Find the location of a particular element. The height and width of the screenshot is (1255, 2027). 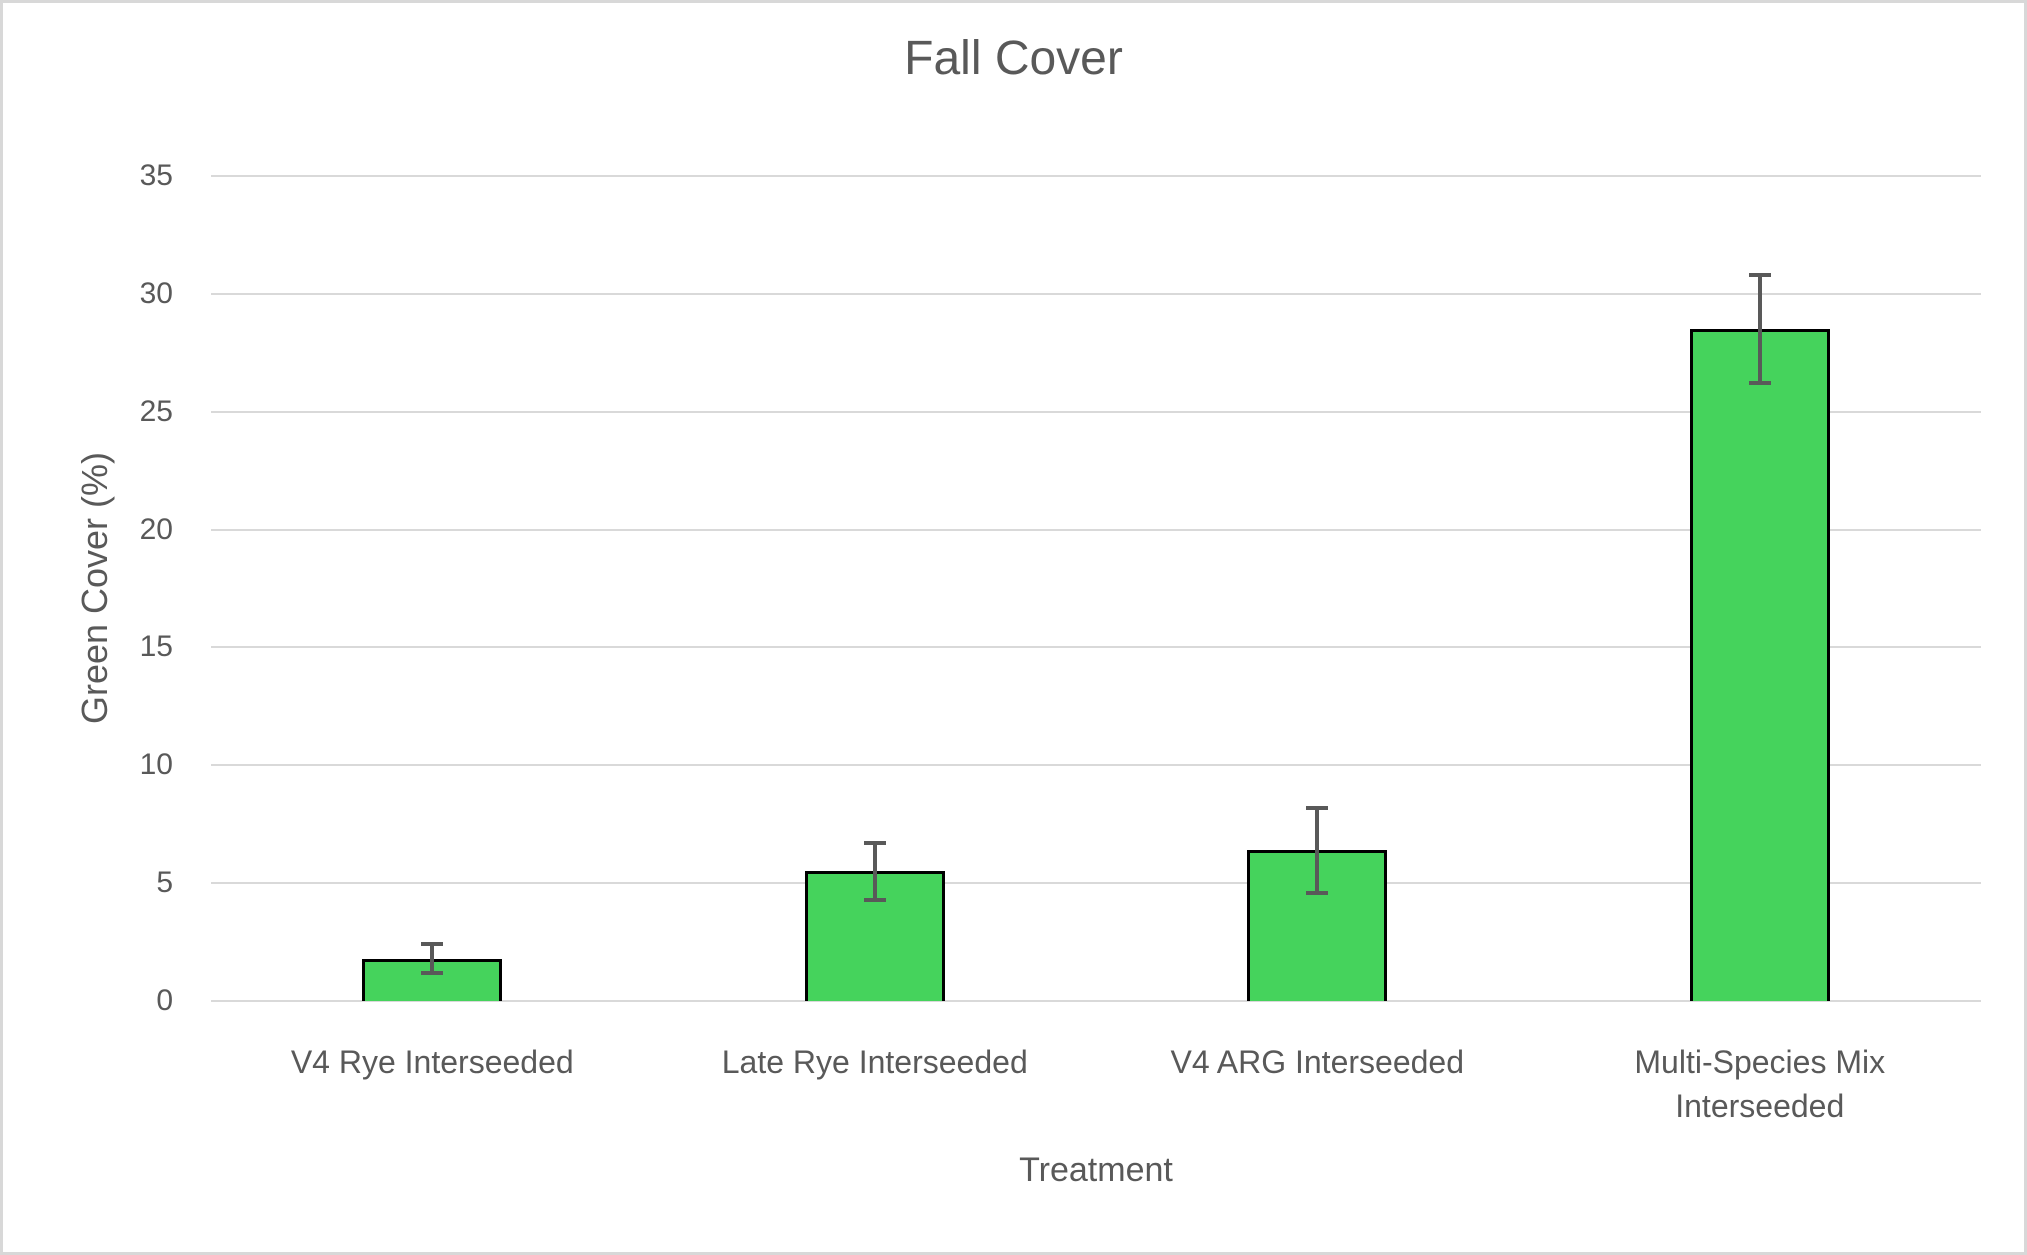

y-tick-label-30: 30 is located at coordinates (156, 293).